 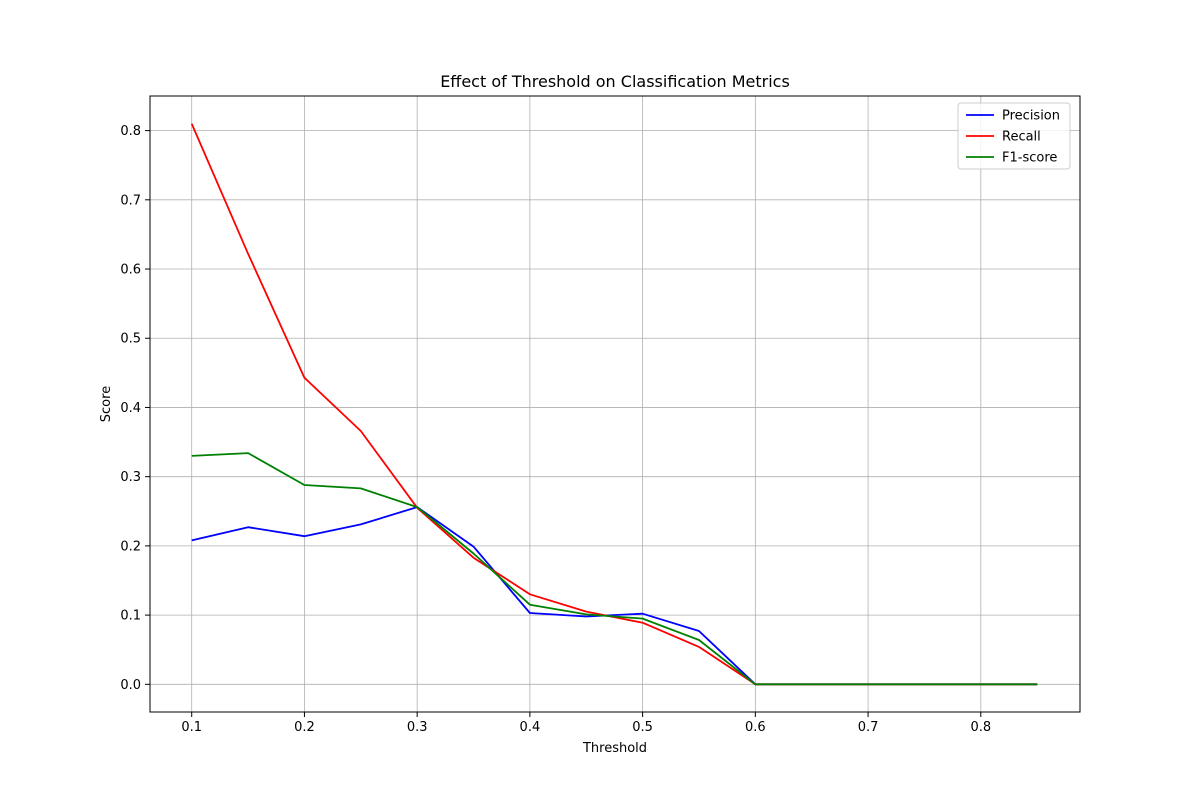 I want to click on x-axis-ticks: 0.1 0.2 0.3 0.4 0.5 0.6 0.7 0.8, so click(x=586, y=723).